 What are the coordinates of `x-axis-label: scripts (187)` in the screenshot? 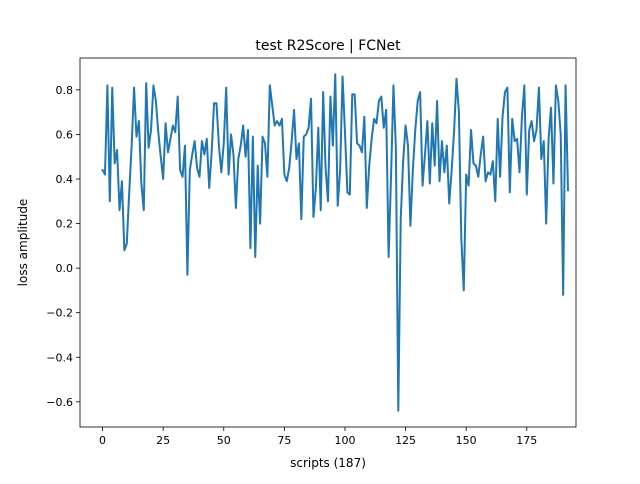 It's located at (328, 463).